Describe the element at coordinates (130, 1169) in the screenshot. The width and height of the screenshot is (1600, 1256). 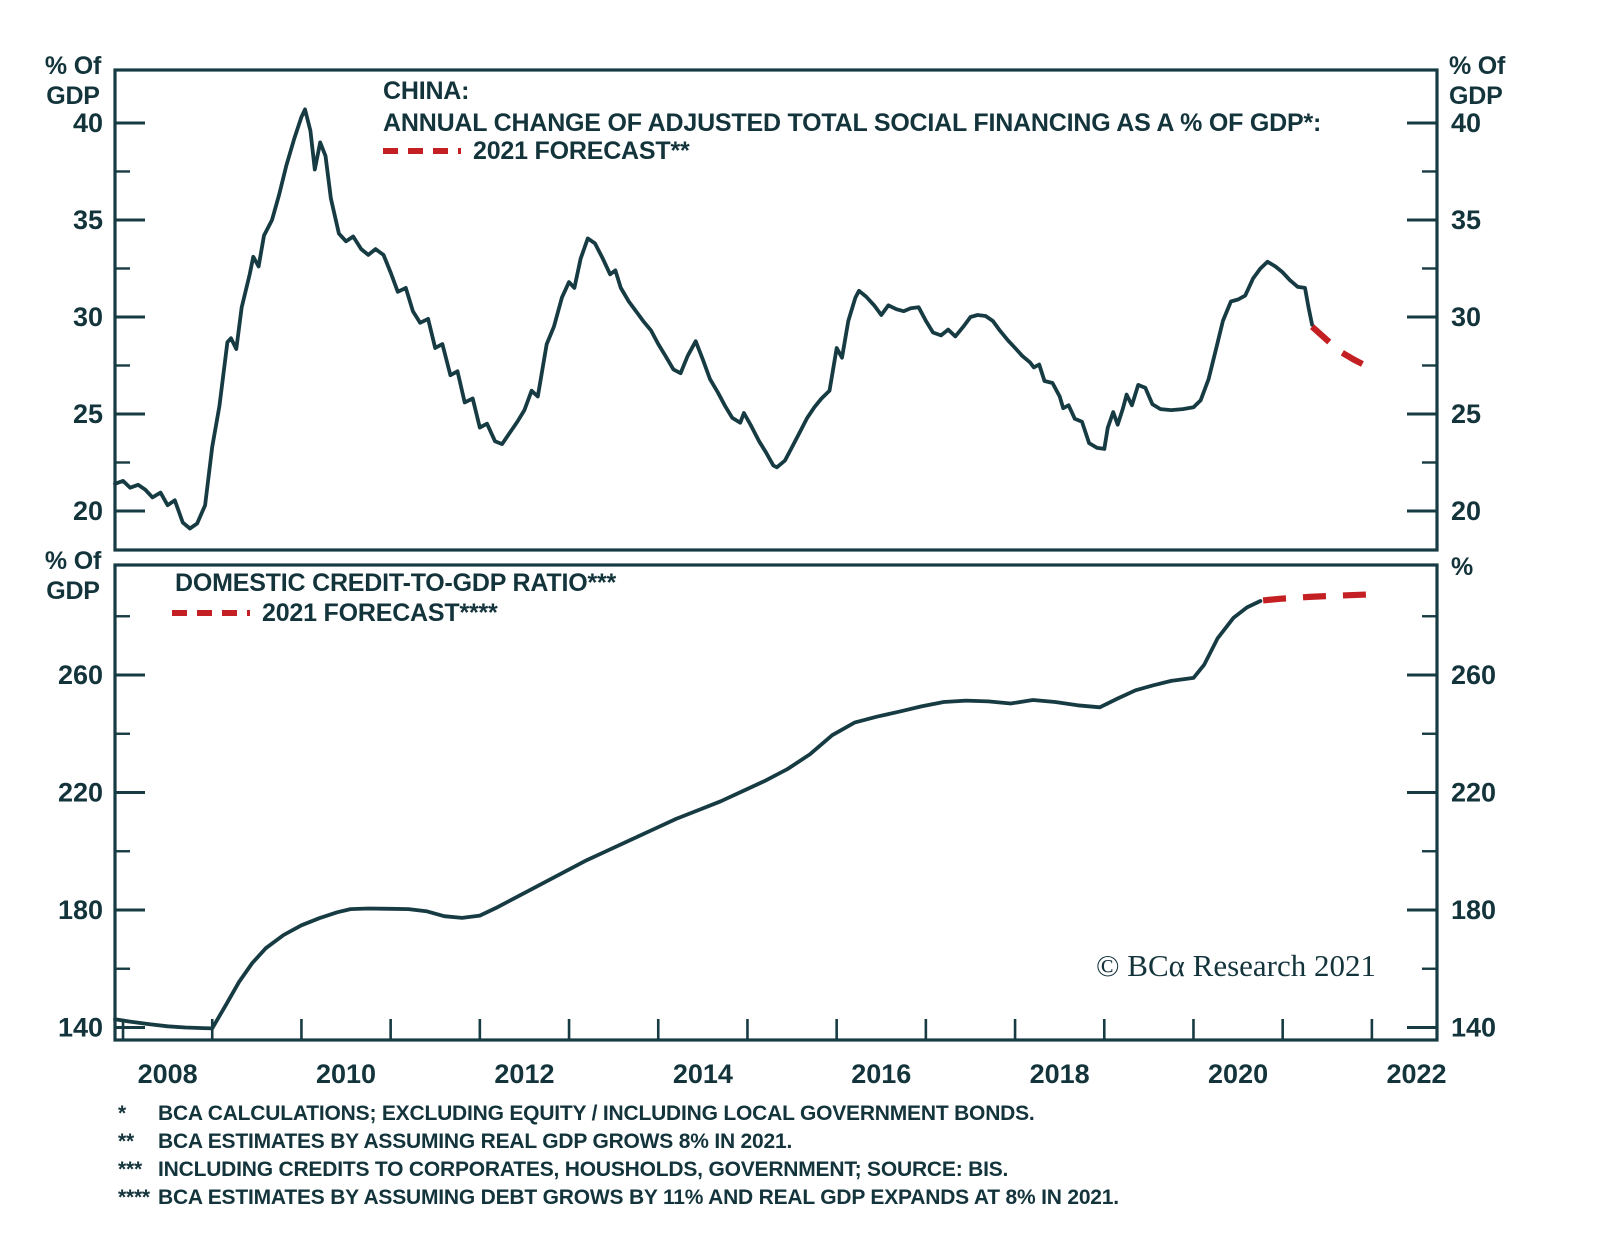
I see `footnote-marker: ***` at that location.